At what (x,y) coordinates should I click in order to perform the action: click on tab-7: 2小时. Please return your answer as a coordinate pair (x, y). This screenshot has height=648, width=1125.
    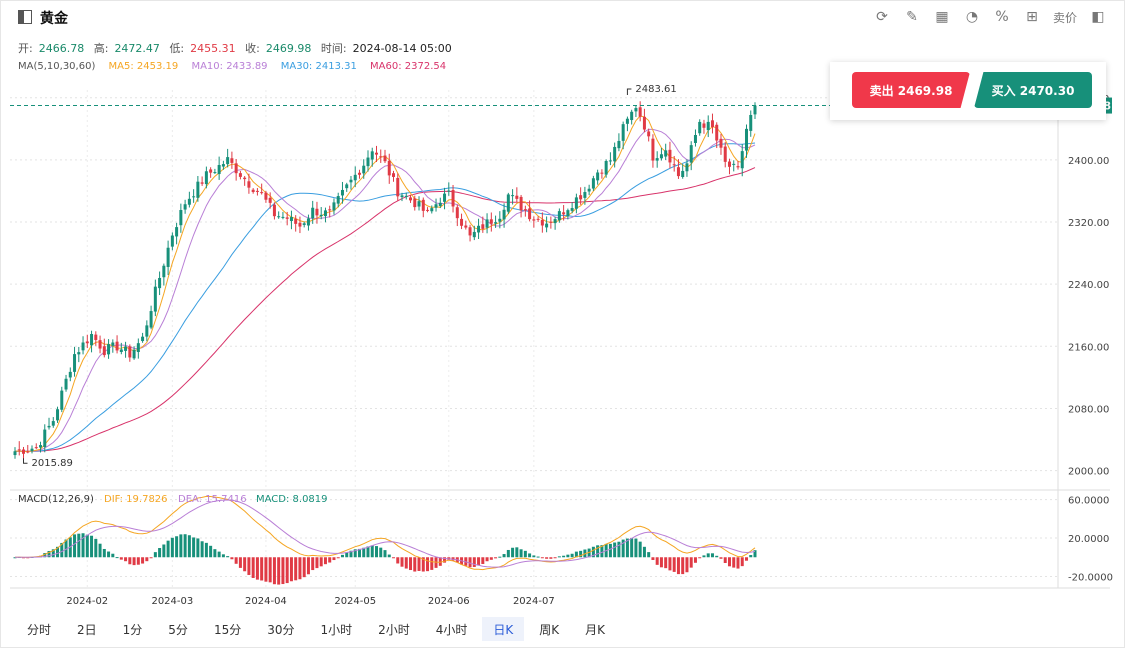
    Looking at the image, I should click on (394, 629).